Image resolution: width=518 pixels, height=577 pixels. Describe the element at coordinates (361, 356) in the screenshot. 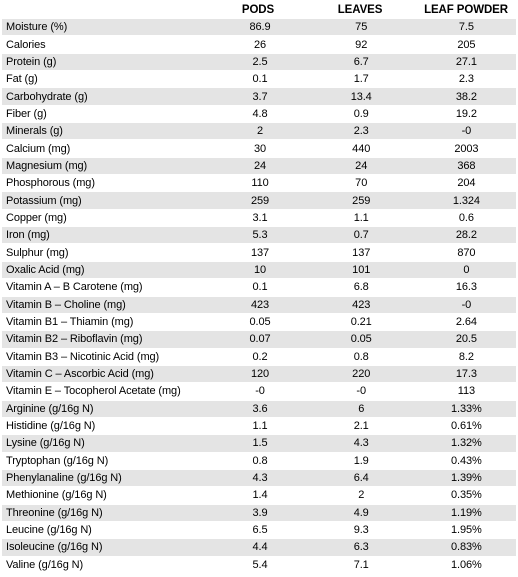

I see `cell-leaves: 0.8` at that location.